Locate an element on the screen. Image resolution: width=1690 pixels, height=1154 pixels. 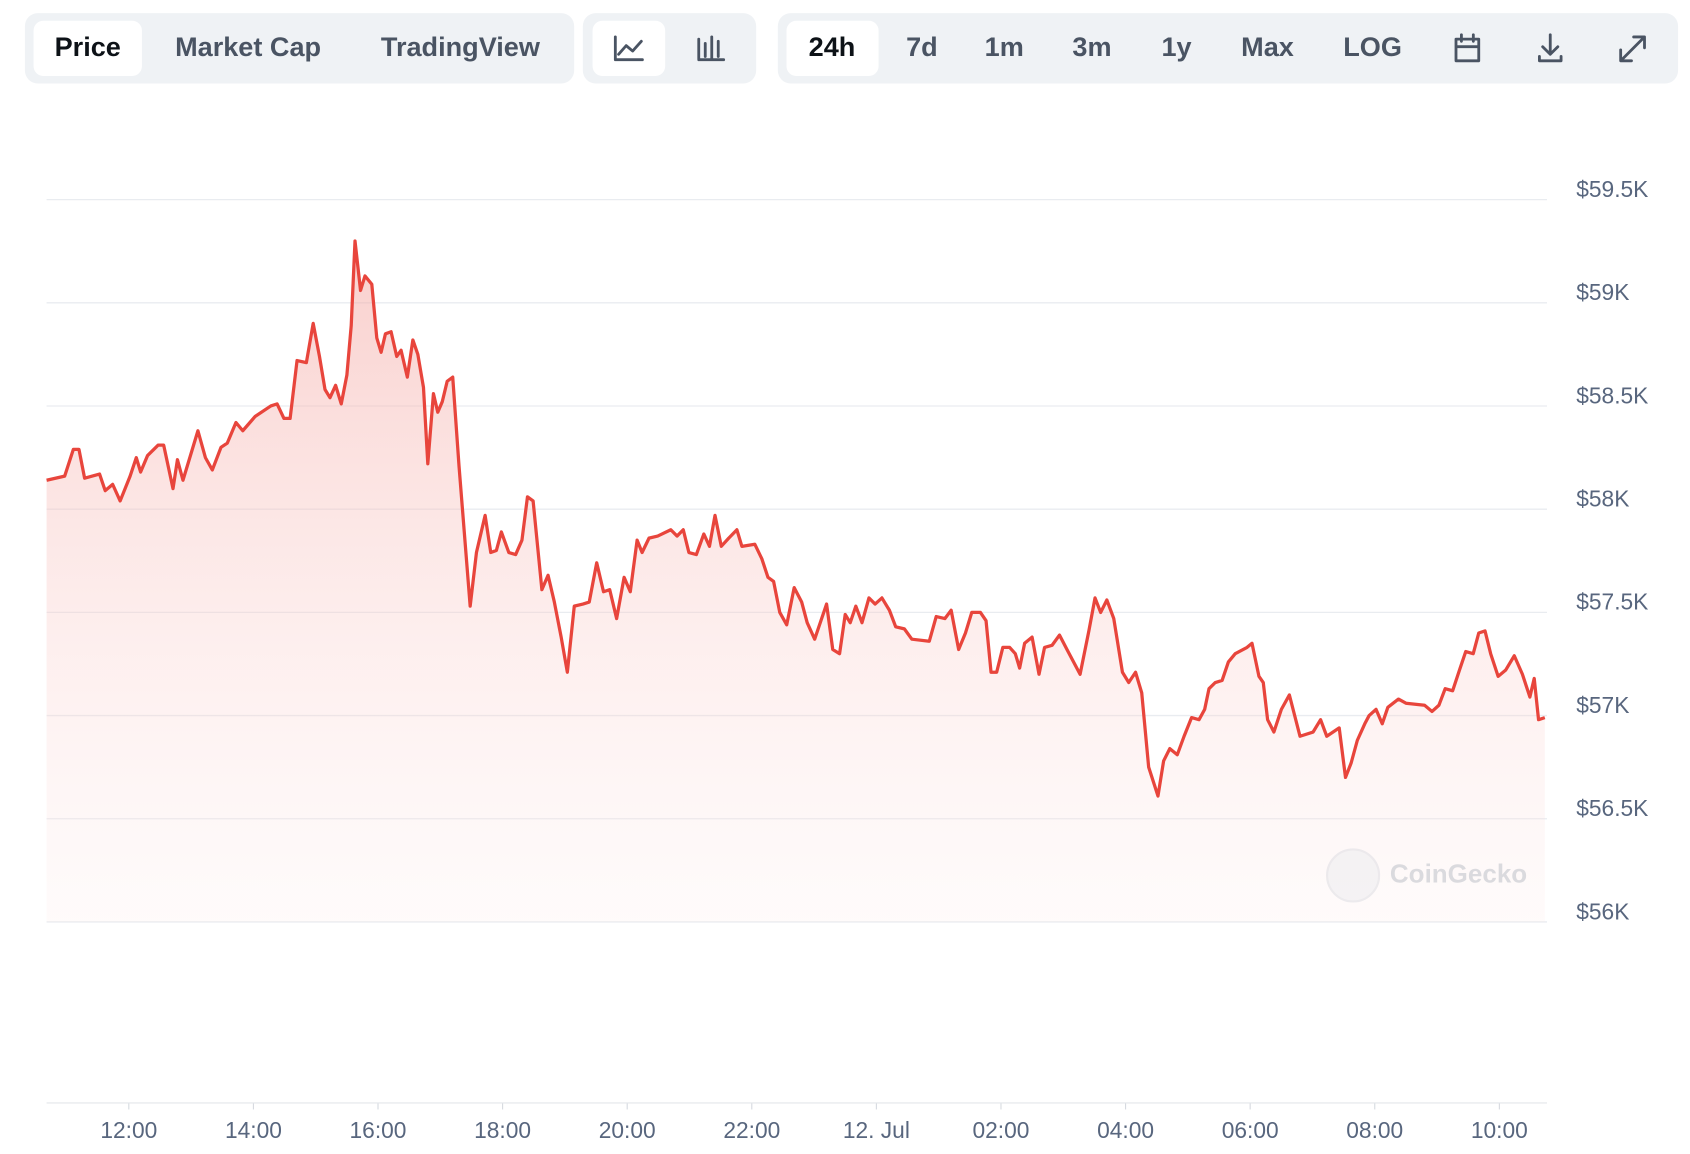
active-tab is located at coordinates (87, 48).